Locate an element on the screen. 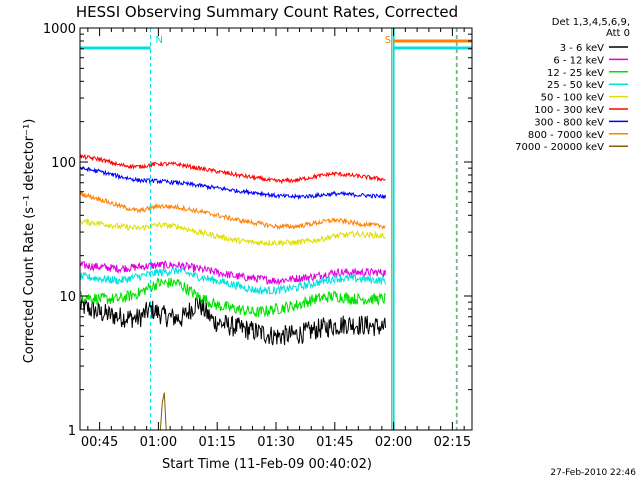 This screenshot has width=640, height=480. legend-entry-label: 12 - 25 keV is located at coordinates (575, 73).